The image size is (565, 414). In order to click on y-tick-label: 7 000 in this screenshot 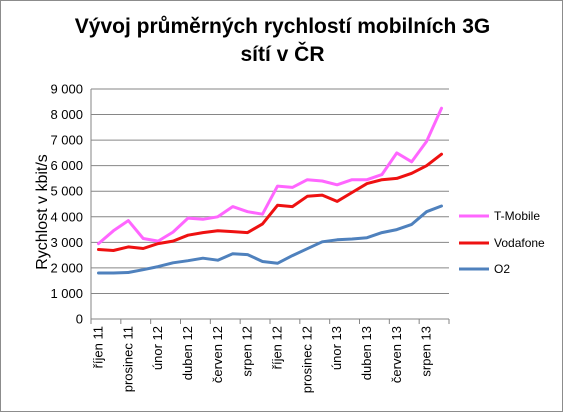, I will do `click(66, 140)`.